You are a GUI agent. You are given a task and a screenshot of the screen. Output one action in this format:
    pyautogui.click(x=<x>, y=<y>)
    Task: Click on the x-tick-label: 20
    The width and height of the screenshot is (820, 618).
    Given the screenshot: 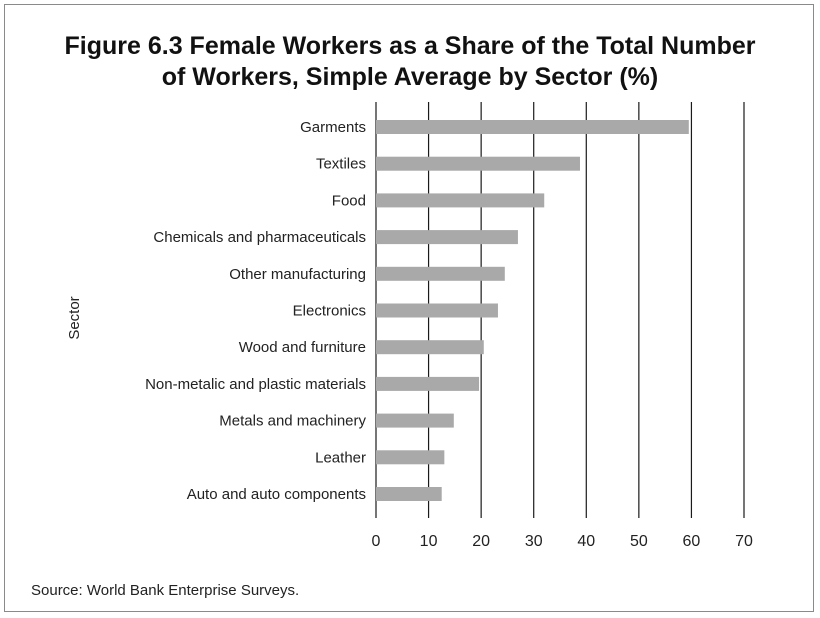 What is the action you would take?
    pyautogui.click(x=481, y=541)
    